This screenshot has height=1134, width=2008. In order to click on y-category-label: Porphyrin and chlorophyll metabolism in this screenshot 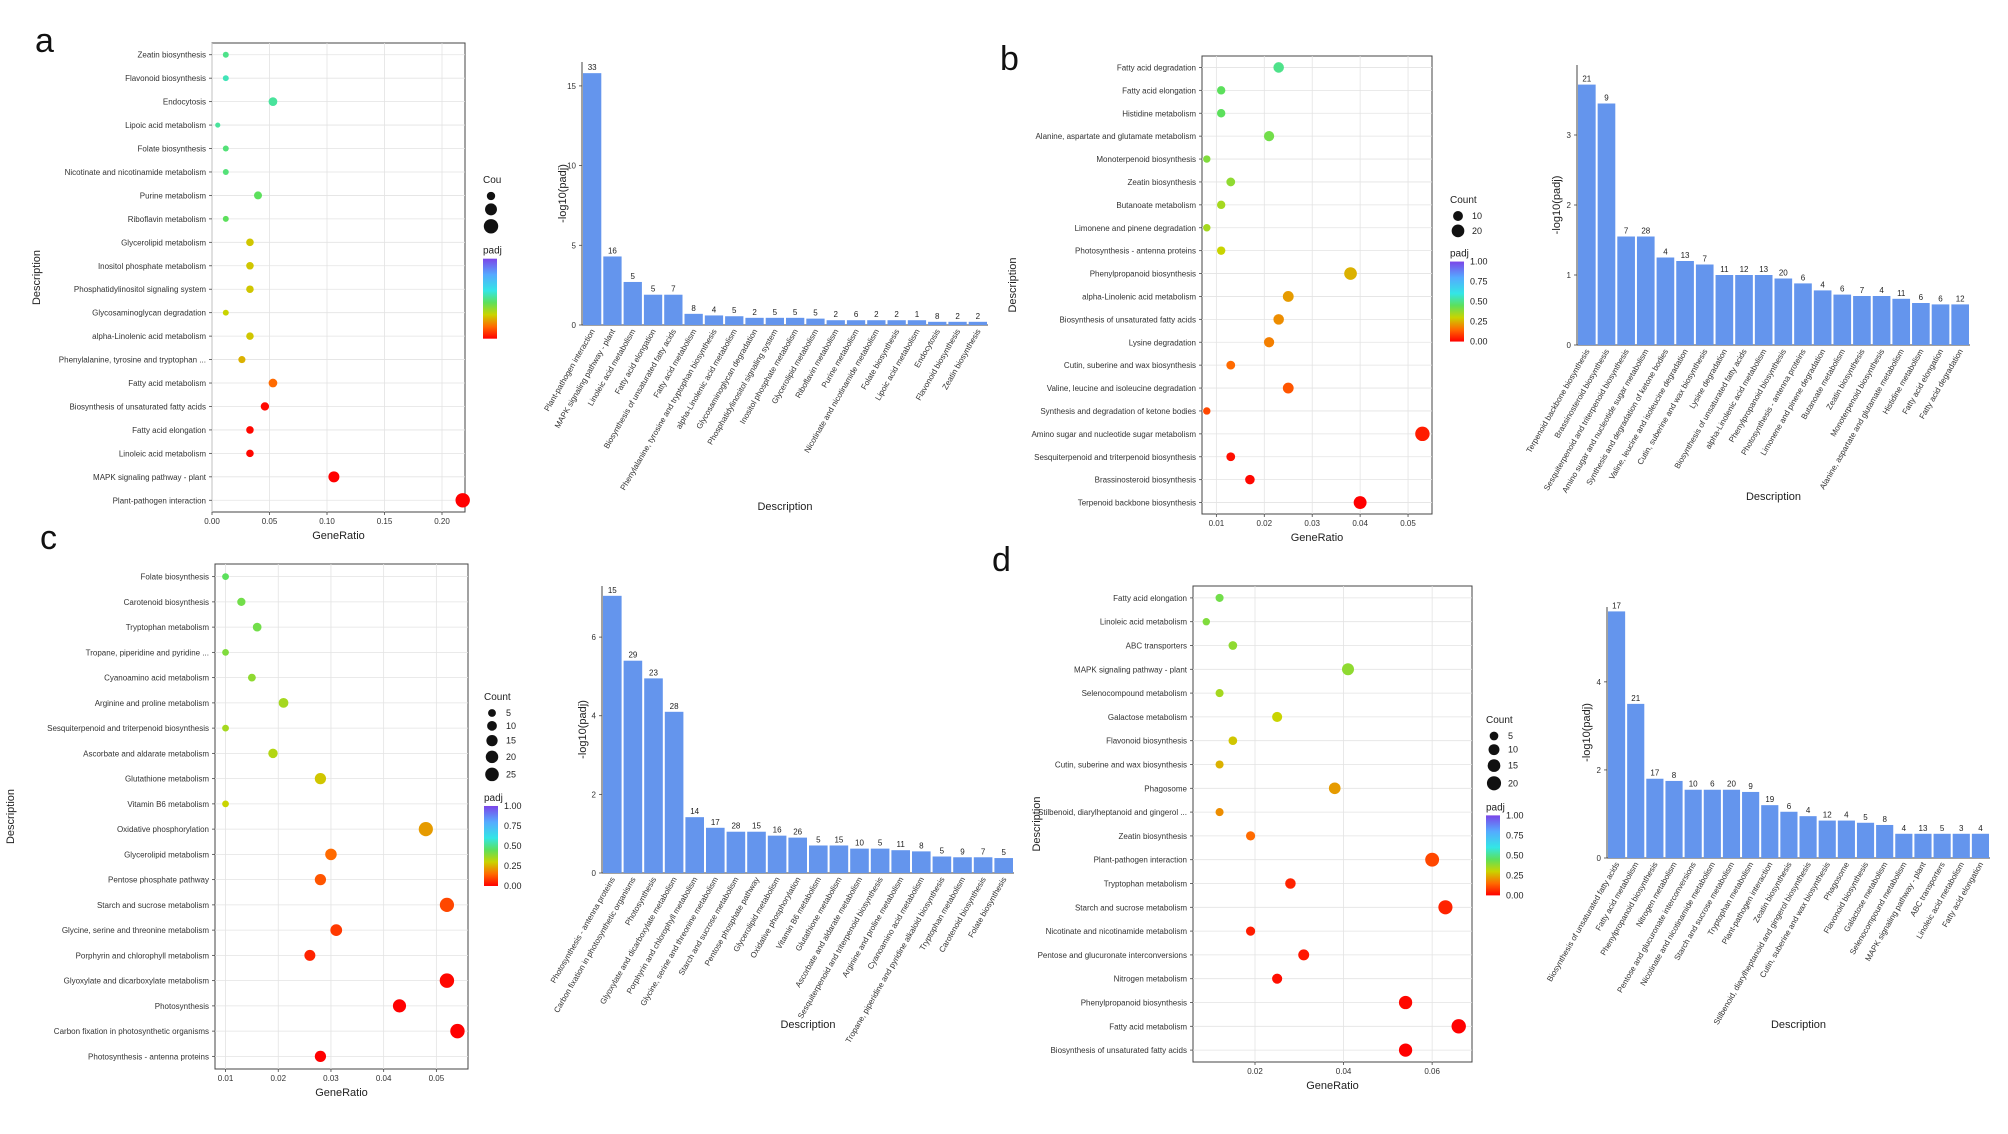, I will do `click(143, 955)`.